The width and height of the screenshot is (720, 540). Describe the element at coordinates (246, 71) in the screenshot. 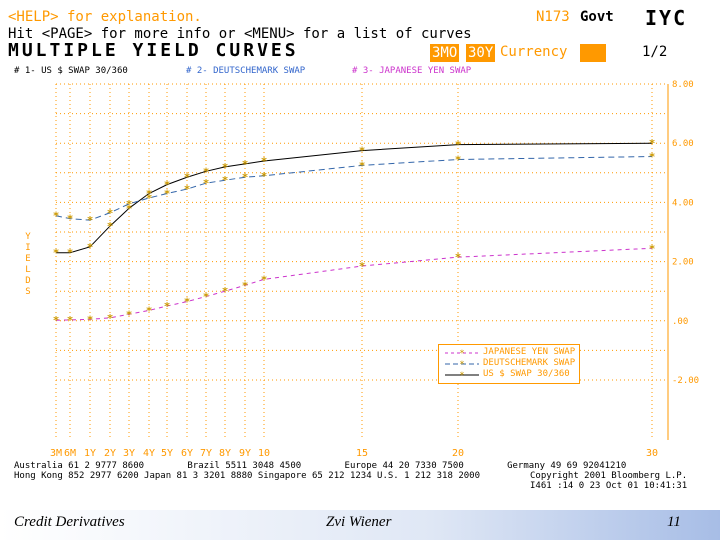

I see `series-legend-dm: # 2- DEUTSCHEMARK SWAP` at that location.